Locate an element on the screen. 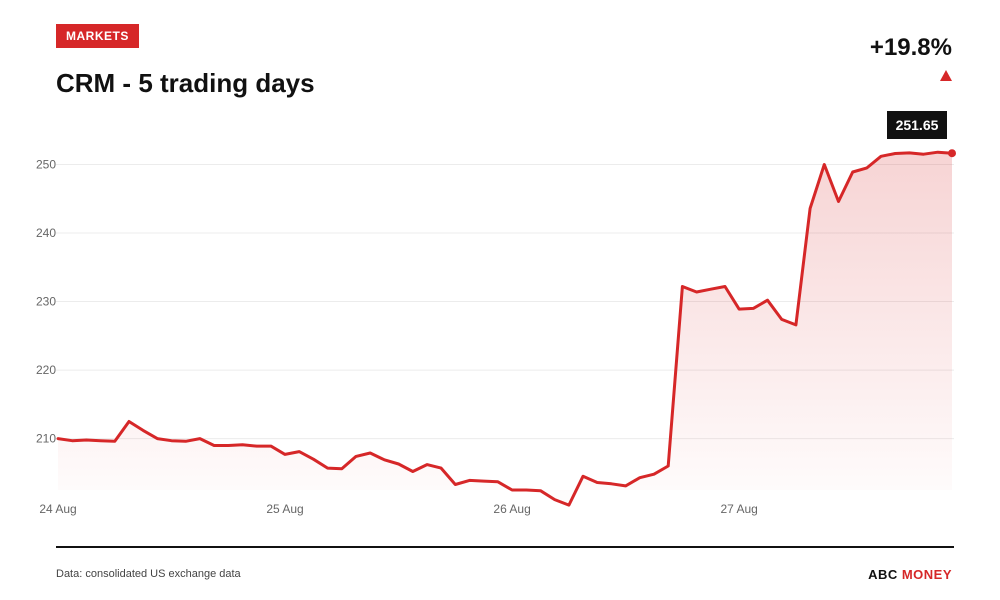 The image size is (1000, 600). last-point-marker is located at coordinates (952, 153).